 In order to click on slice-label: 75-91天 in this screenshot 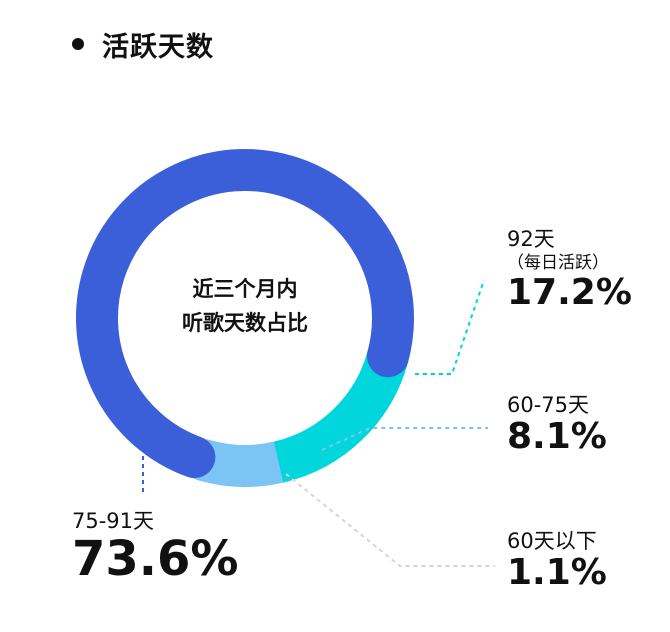, I will do `click(113, 521)`.